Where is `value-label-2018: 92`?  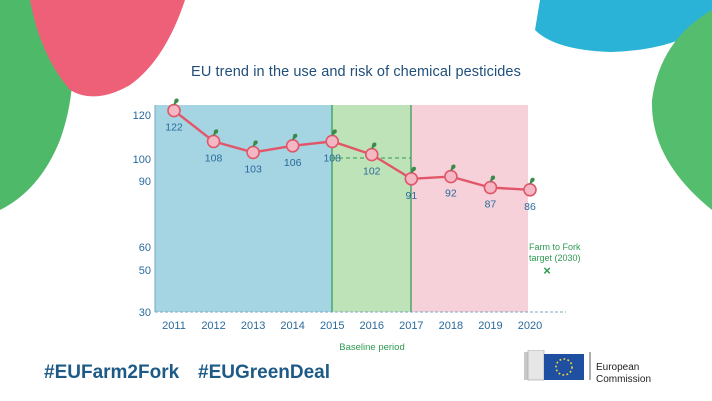
value-label-2018: 92 is located at coordinates (451, 194).